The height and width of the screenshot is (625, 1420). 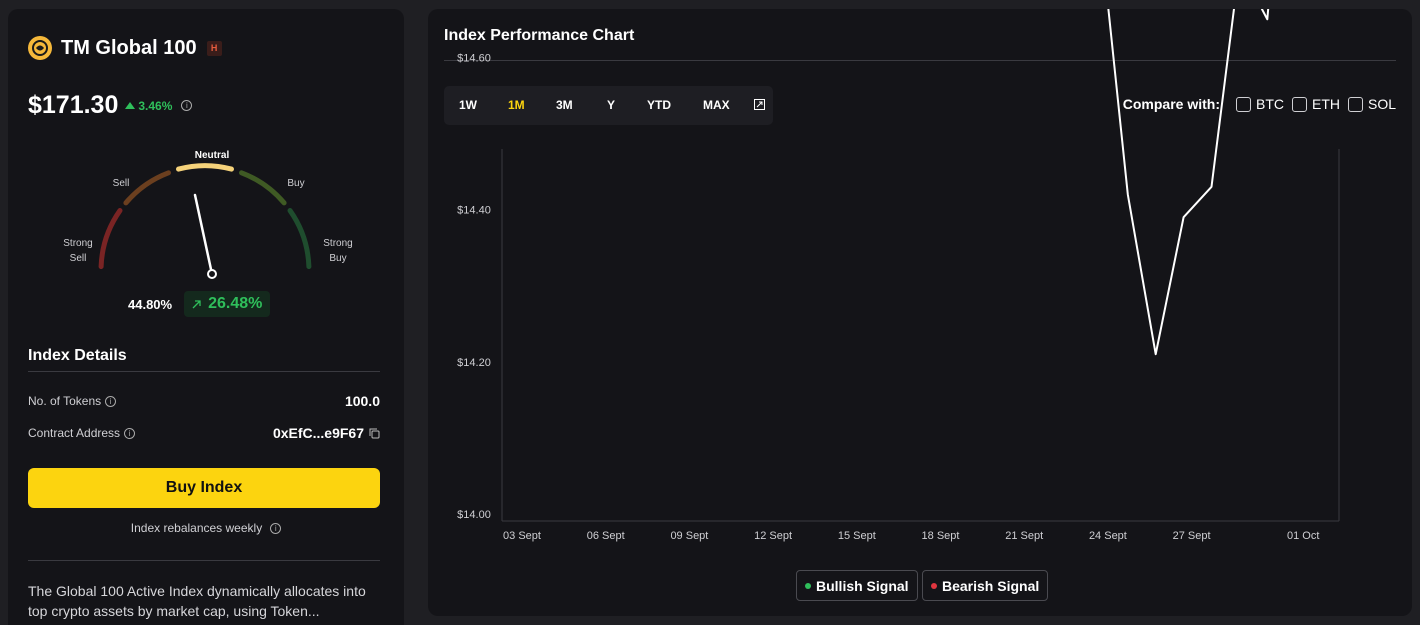 What do you see at coordinates (1108, 536) in the screenshot?
I see `x-tick-label: 24 Sept` at bounding box center [1108, 536].